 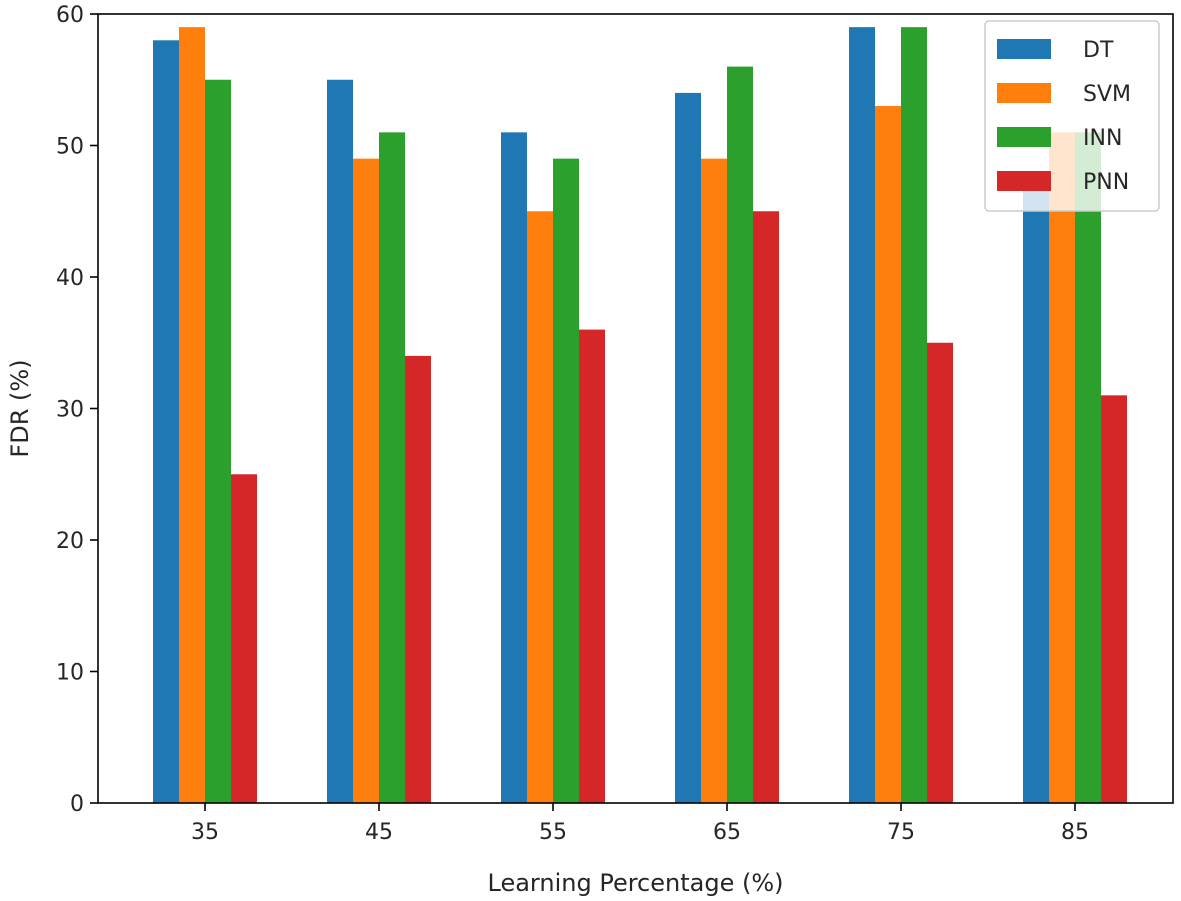 What do you see at coordinates (1024, 137) in the screenshot?
I see `legend-swatch-inn` at bounding box center [1024, 137].